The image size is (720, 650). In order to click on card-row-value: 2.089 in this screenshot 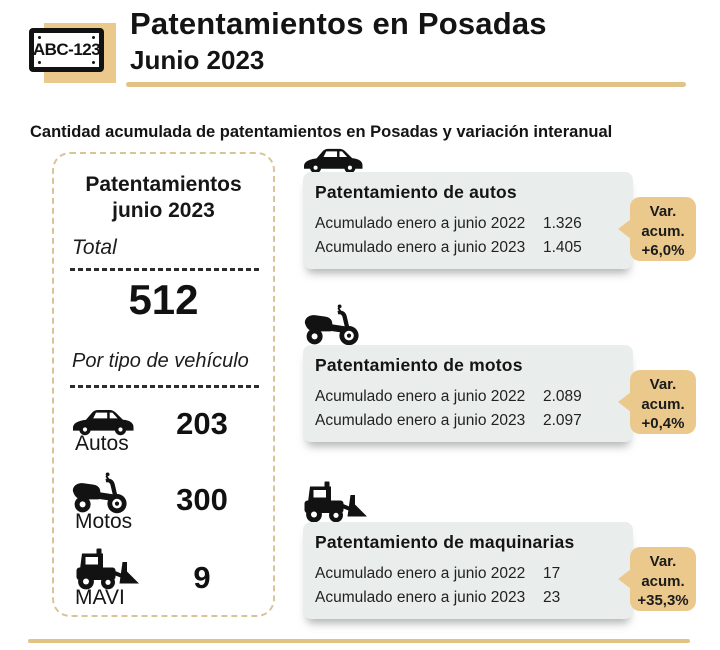, I will do `click(562, 396)`.